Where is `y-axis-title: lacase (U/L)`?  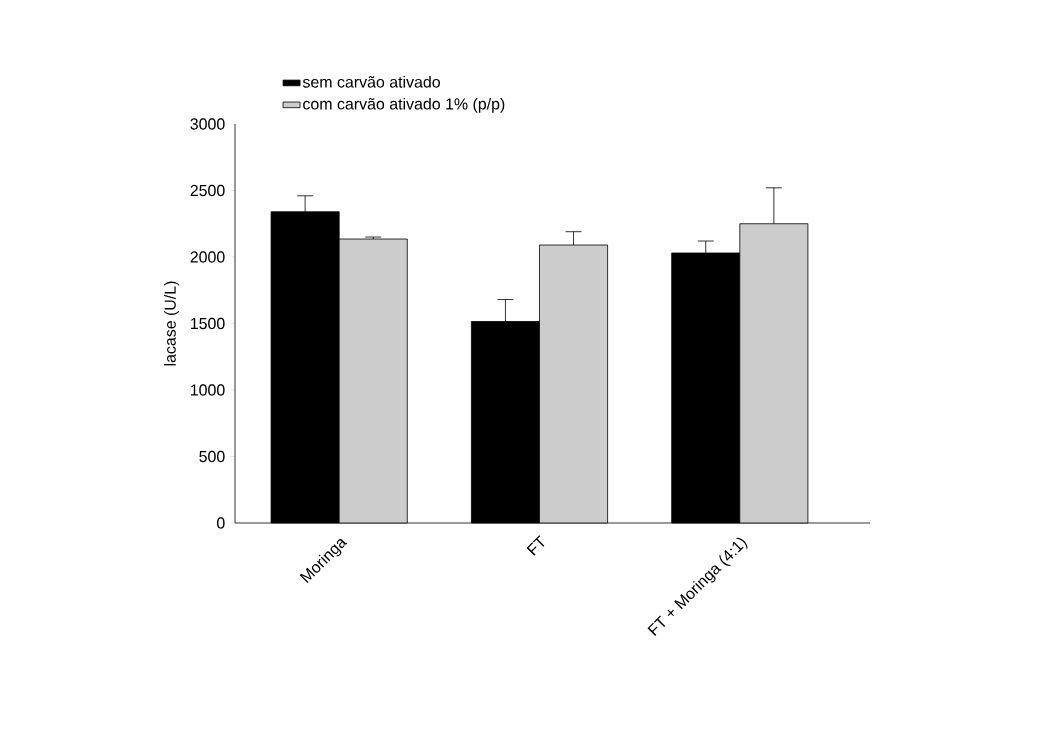
y-axis-title: lacase (U/L) is located at coordinates (171, 323).